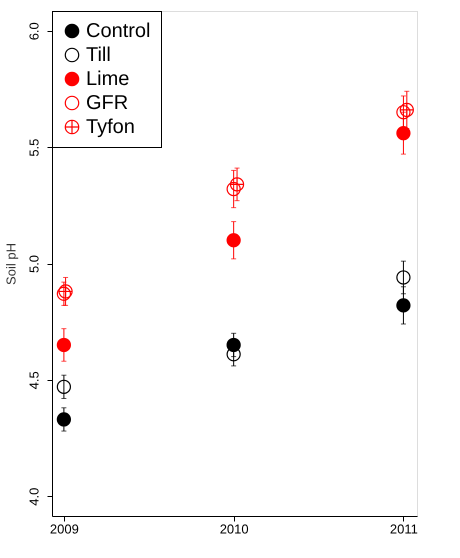 This screenshot has height=558, width=460. Describe the element at coordinates (34, 147) in the screenshot. I see `y-tick-label: 5.5` at that location.